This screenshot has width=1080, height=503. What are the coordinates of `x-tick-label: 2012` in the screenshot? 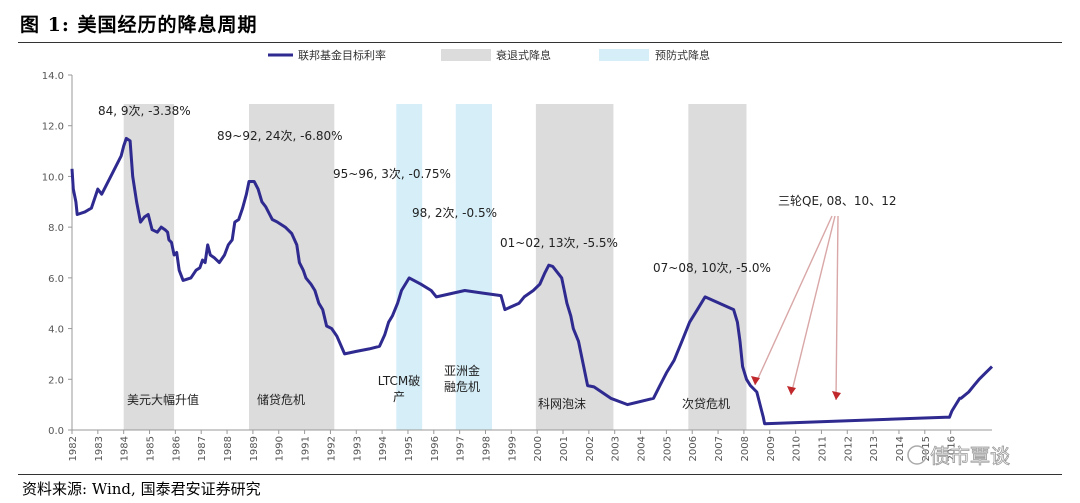 It's located at (848, 448).